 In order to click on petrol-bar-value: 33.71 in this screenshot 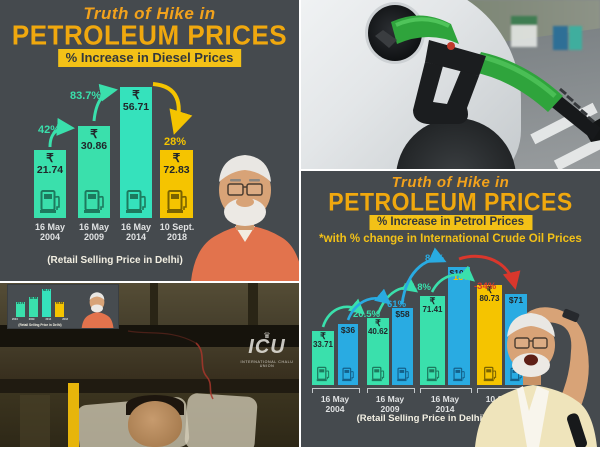, I will do `click(323, 345)`.